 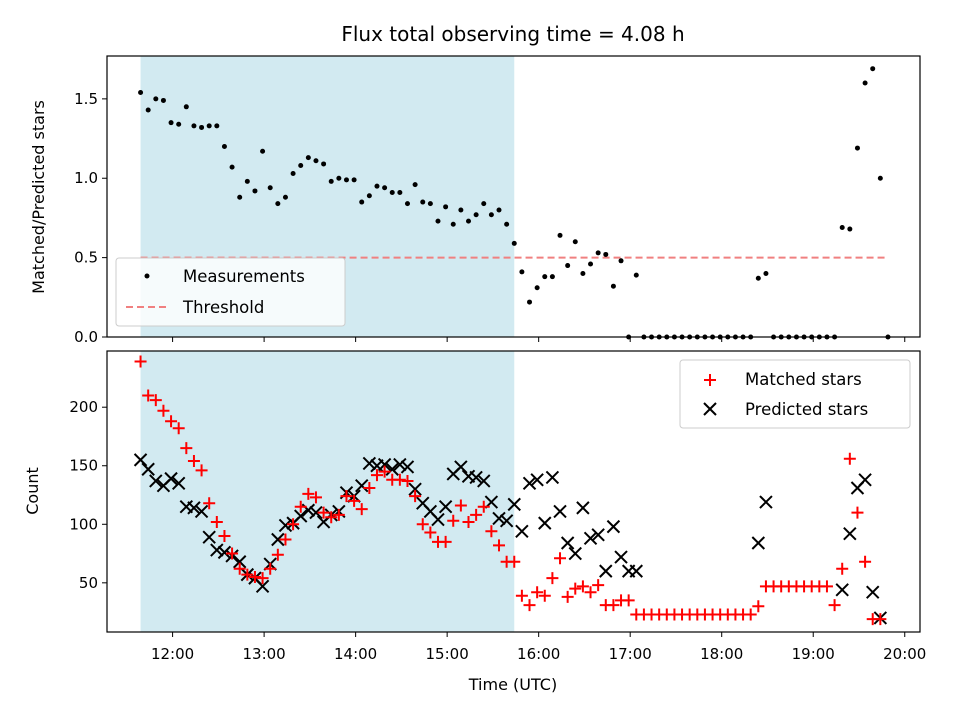 What do you see at coordinates (803, 379) in the screenshot?
I see `legend-matched-label: Matched stars` at bounding box center [803, 379].